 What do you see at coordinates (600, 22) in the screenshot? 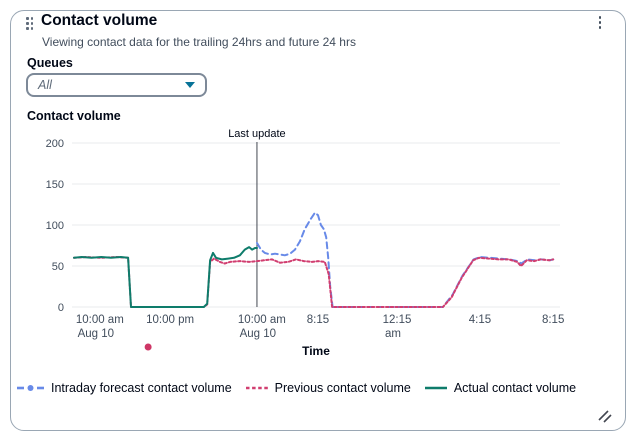
I see `kebab-menu-icon` at bounding box center [600, 22].